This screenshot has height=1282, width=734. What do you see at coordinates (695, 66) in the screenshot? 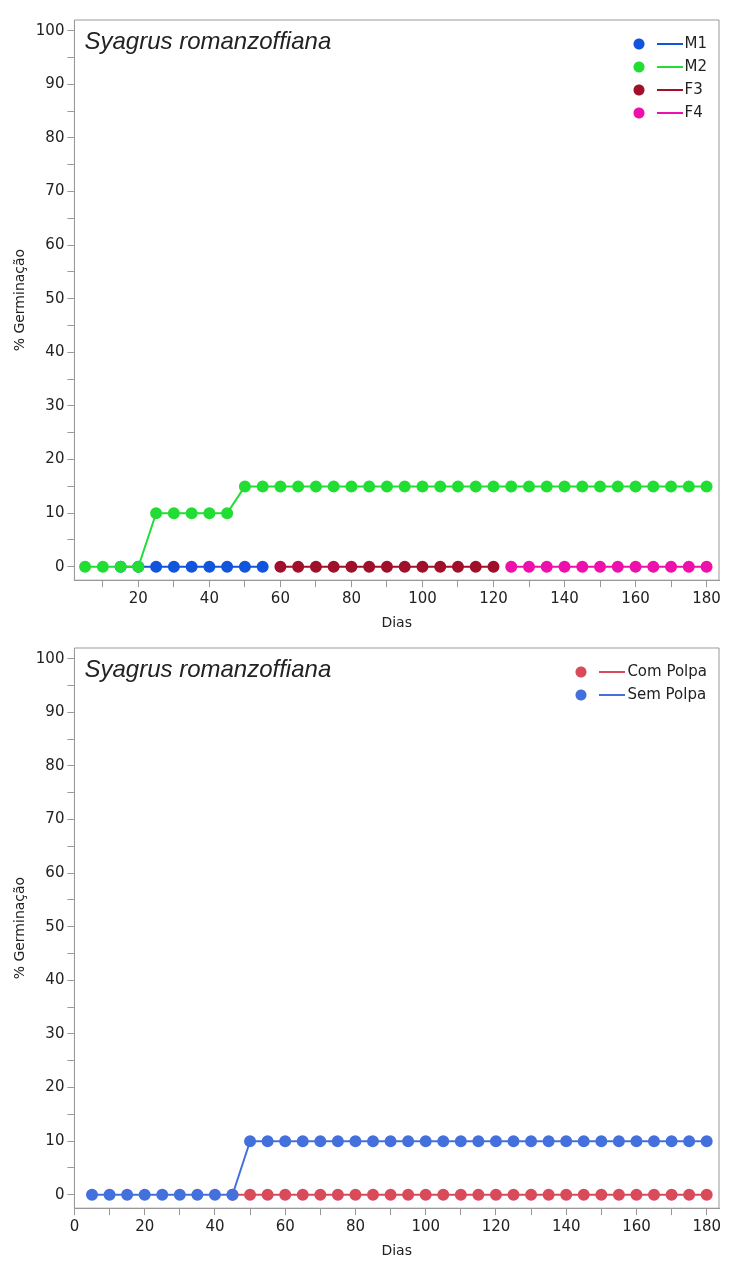
I see `legend-label: M2` at bounding box center [695, 66].